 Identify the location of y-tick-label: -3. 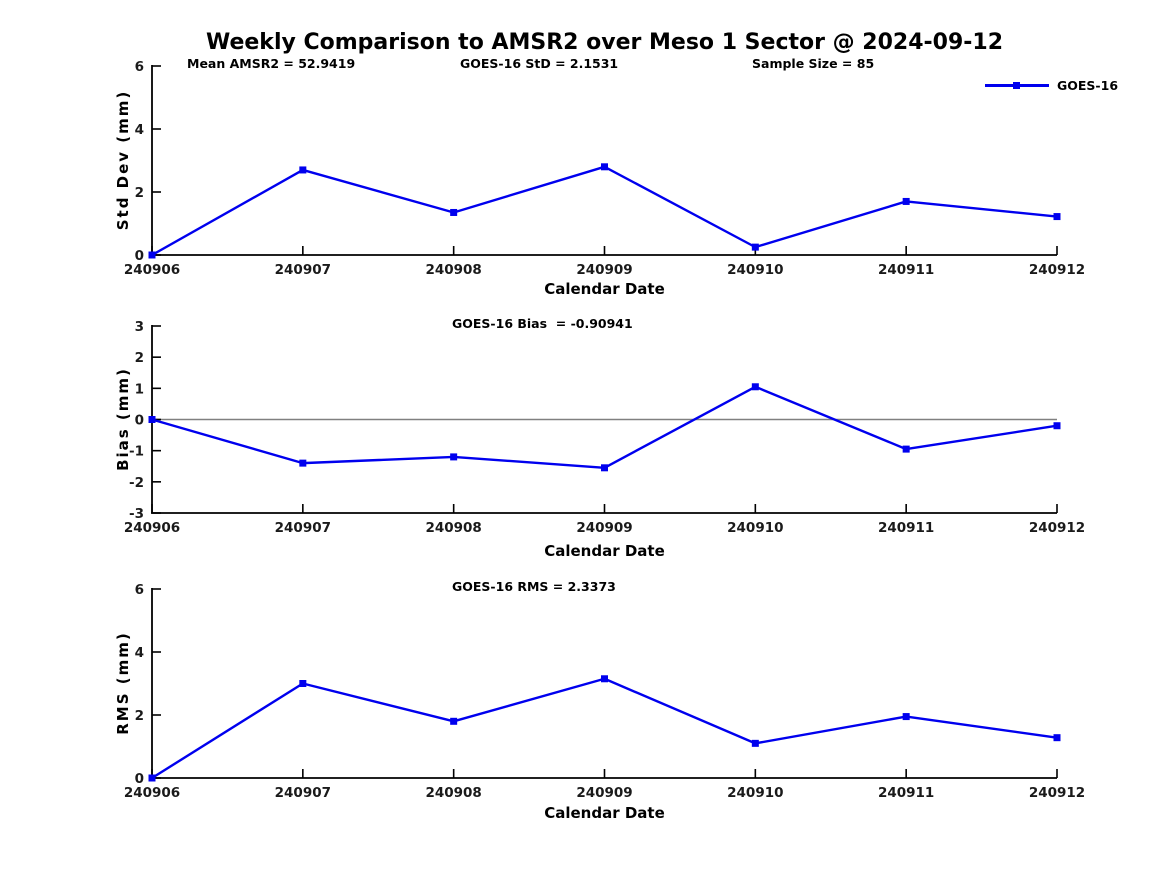
(136, 514).